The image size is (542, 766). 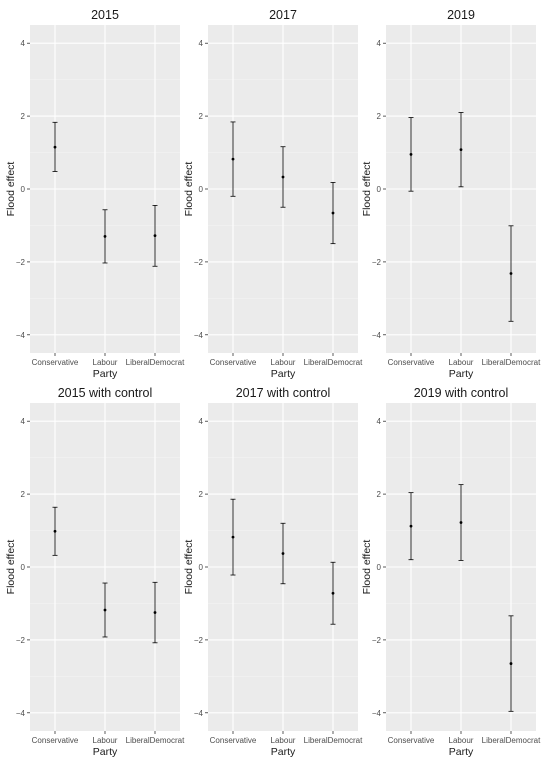 I want to click on panel-title: 2017, so click(x=283, y=15).